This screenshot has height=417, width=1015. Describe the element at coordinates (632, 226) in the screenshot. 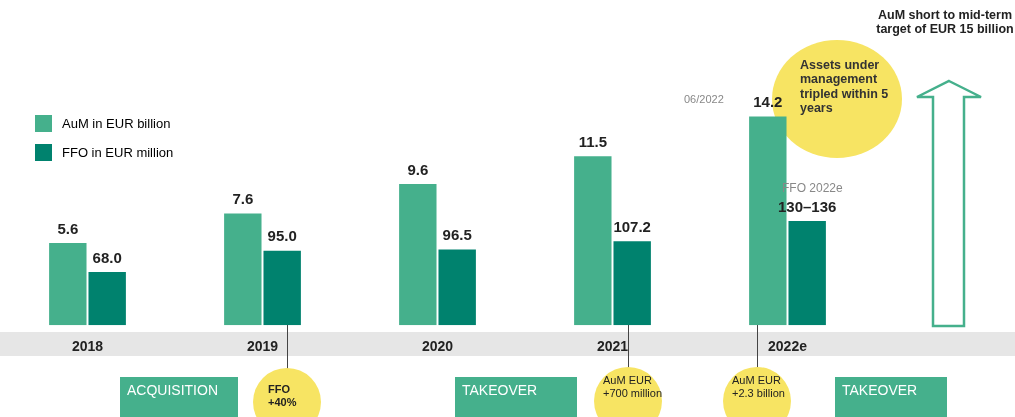

I see `data-label: 107.2` at that location.